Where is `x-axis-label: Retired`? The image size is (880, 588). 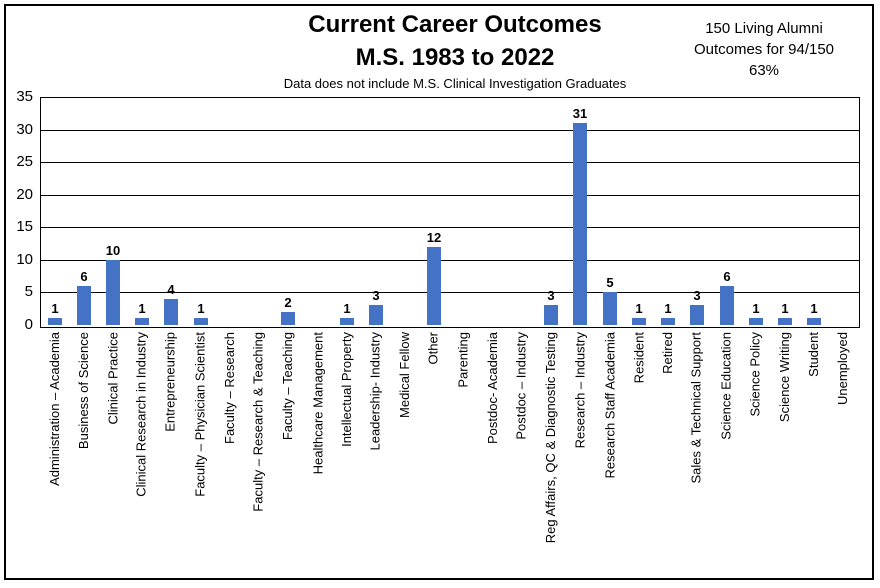 x-axis-label: Retired is located at coordinates (667, 353).